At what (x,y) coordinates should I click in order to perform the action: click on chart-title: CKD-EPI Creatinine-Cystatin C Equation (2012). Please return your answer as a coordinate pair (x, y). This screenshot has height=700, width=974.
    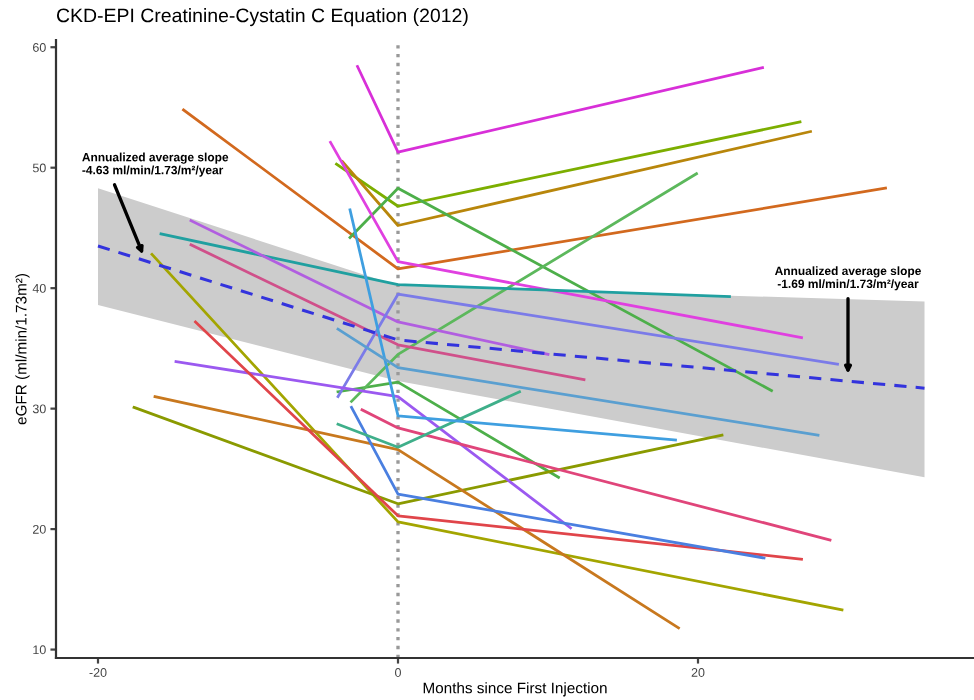
    Looking at the image, I should click on (262, 17).